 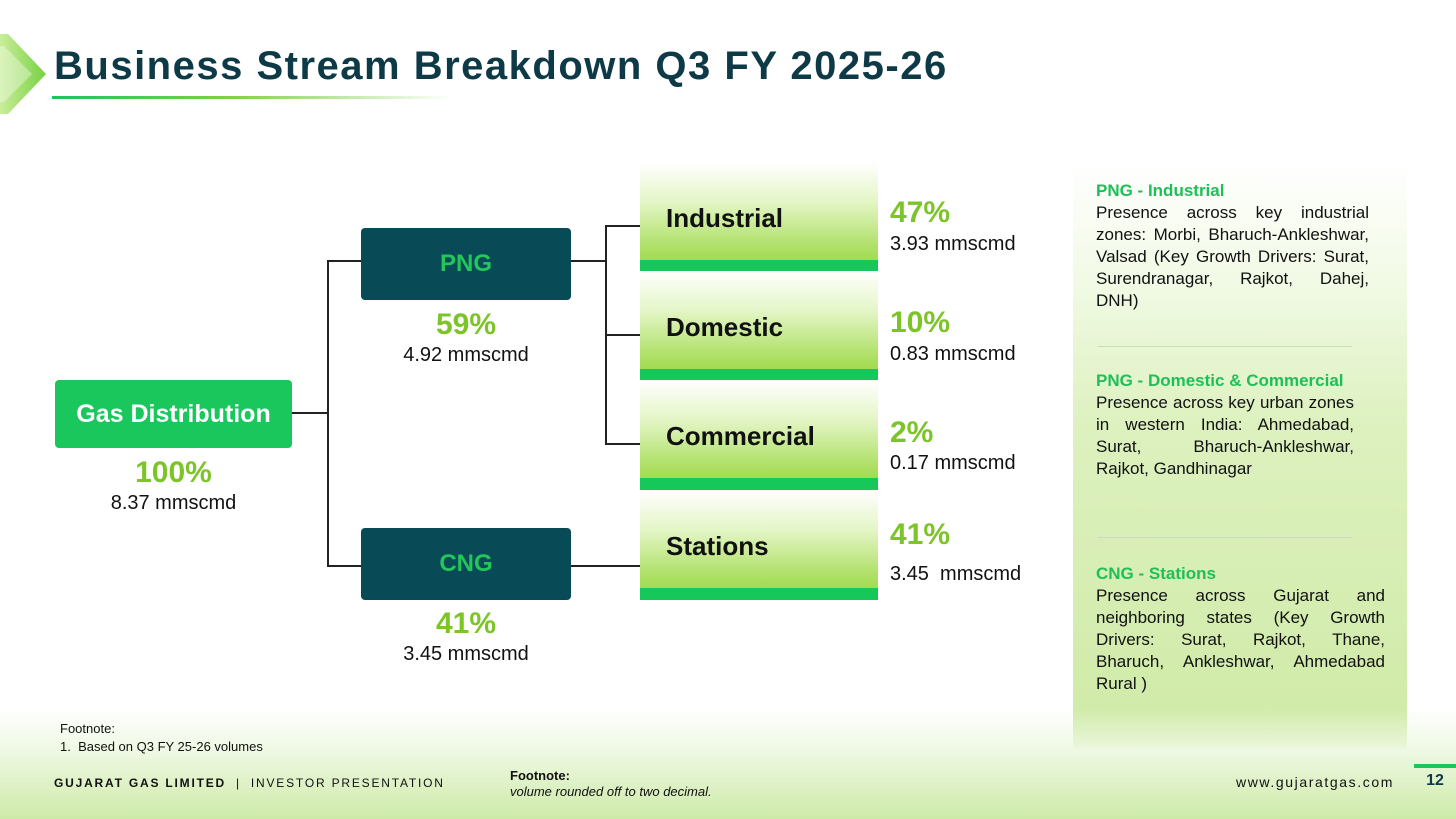 What do you see at coordinates (466, 355) in the screenshot?
I see `png-volume: 4.92 mmscmd` at bounding box center [466, 355].